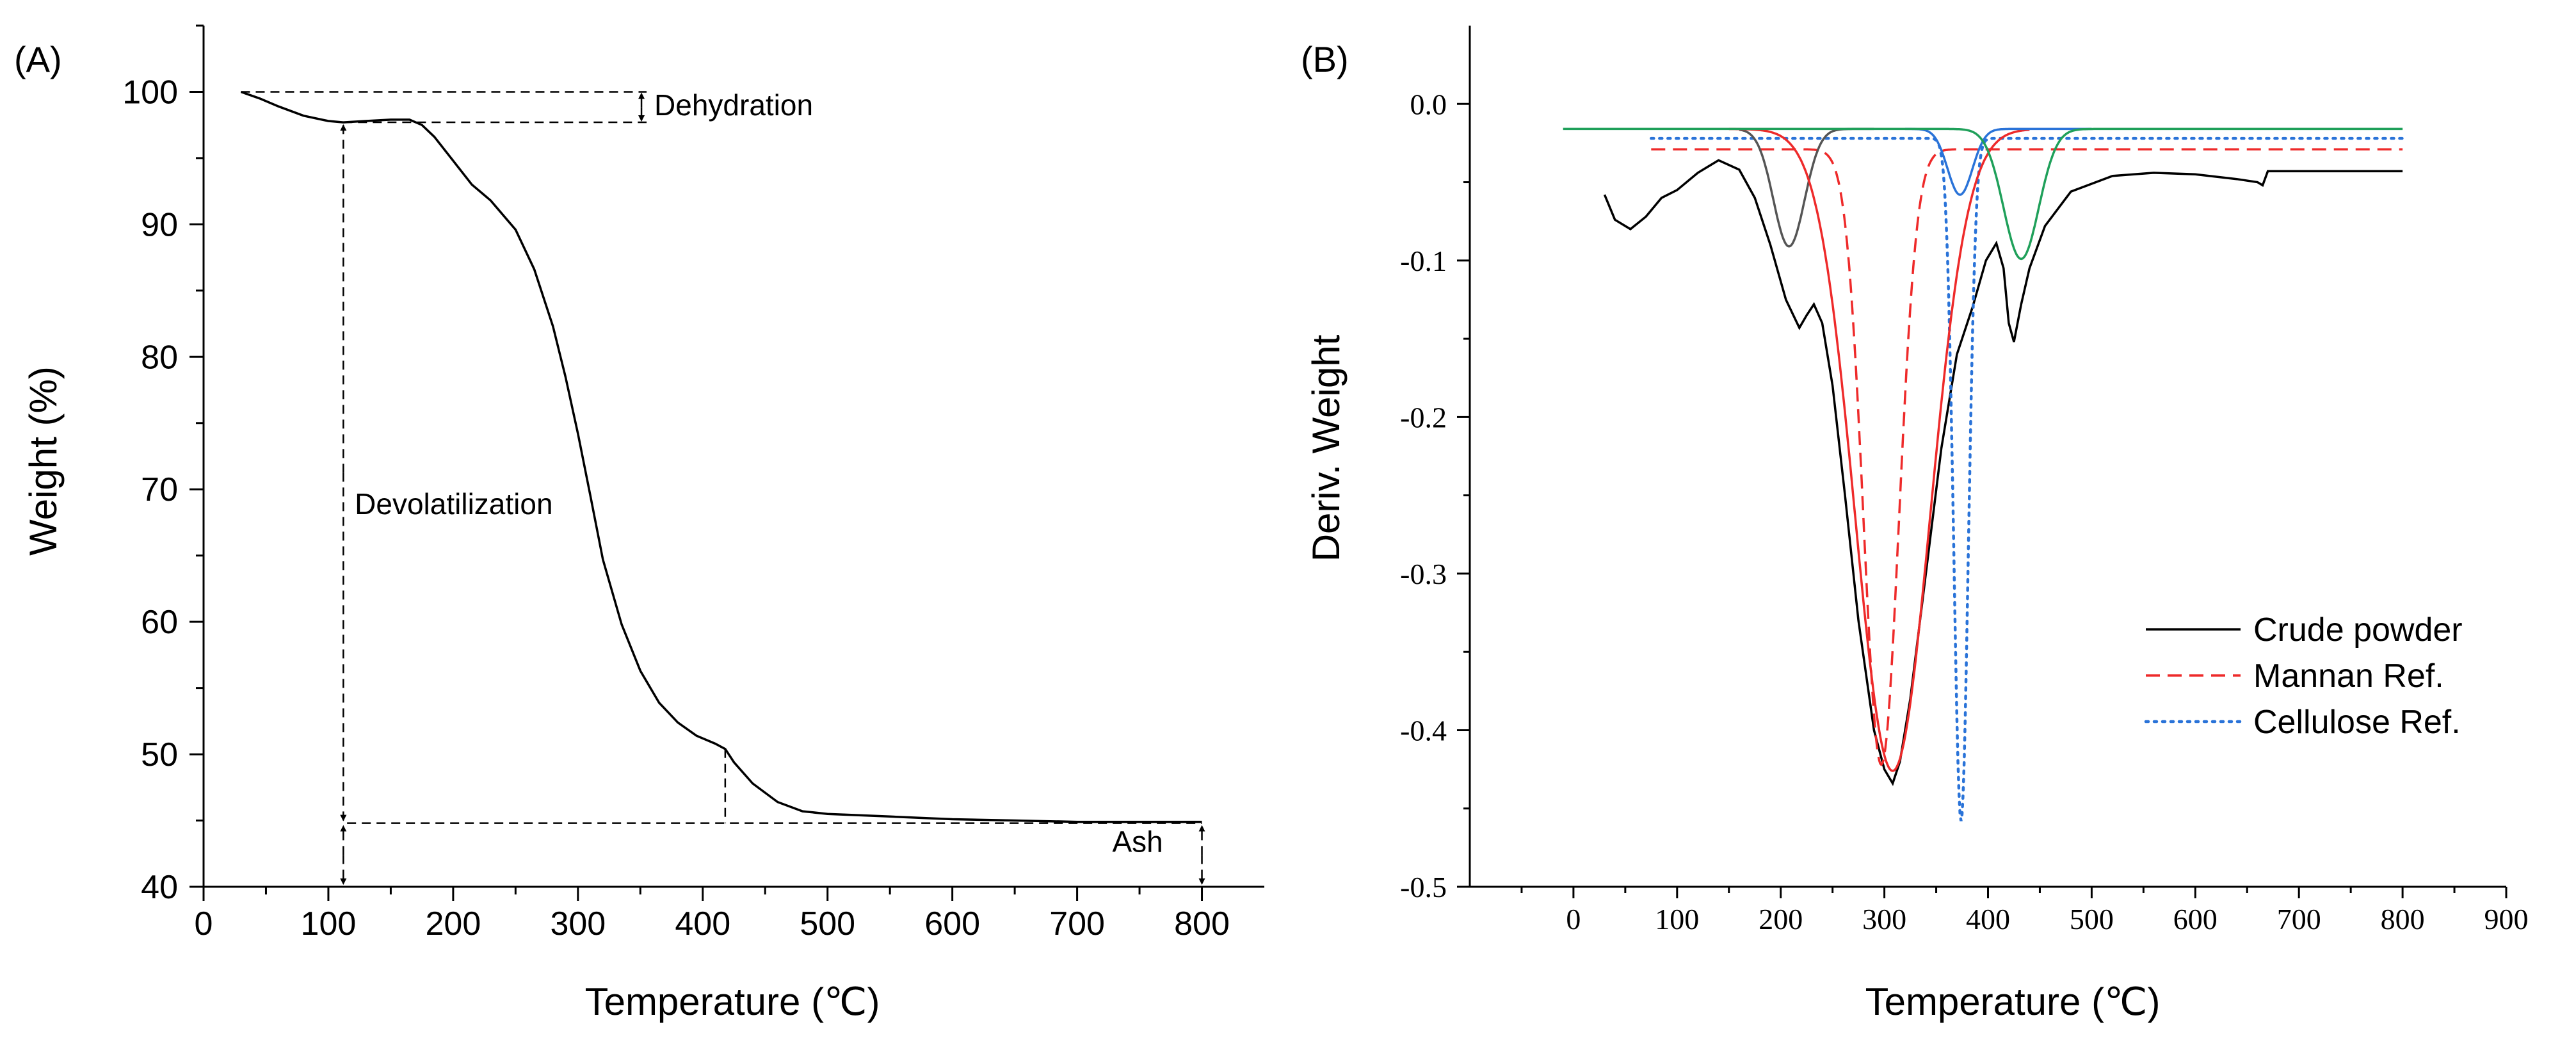 The height and width of the screenshot is (1043, 2576). What do you see at coordinates (453, 923) in the screenshot?
I see `panel-a-x-tick-label: 200` at bounding box center [453, 923].